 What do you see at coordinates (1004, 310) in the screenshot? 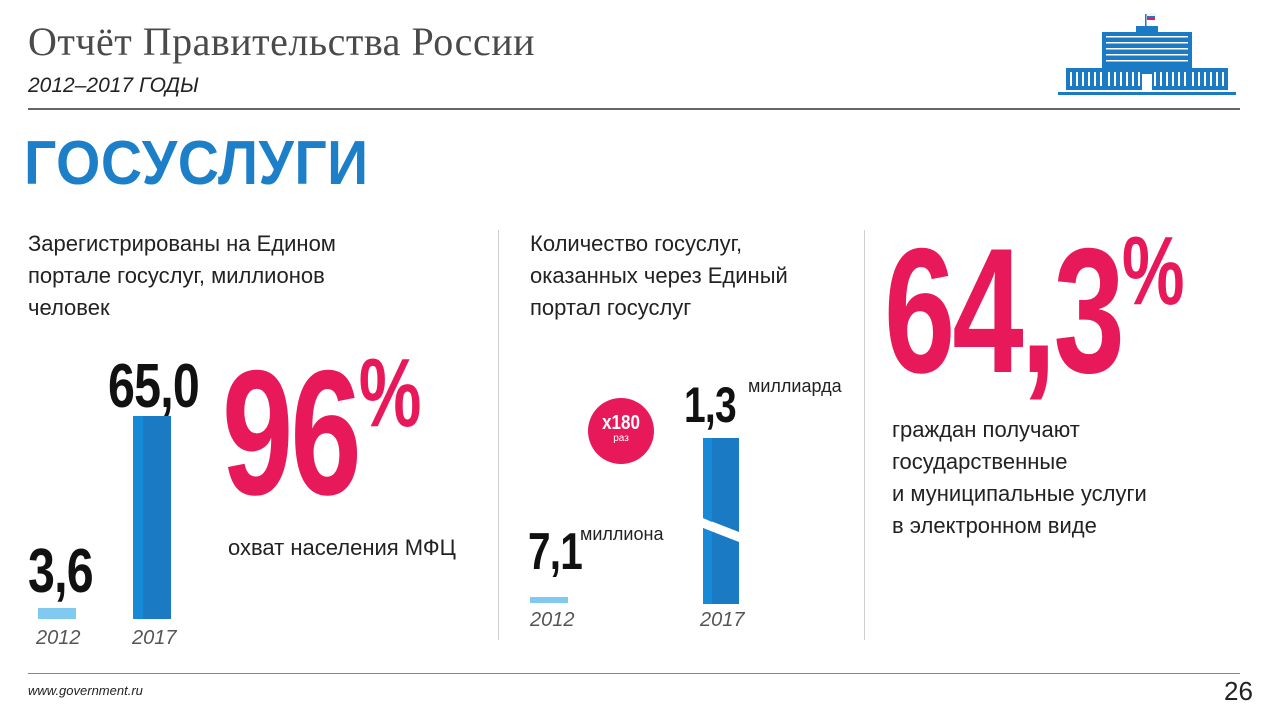
I see `e-services-value: 64,3` at bounding box center [1004, 310].